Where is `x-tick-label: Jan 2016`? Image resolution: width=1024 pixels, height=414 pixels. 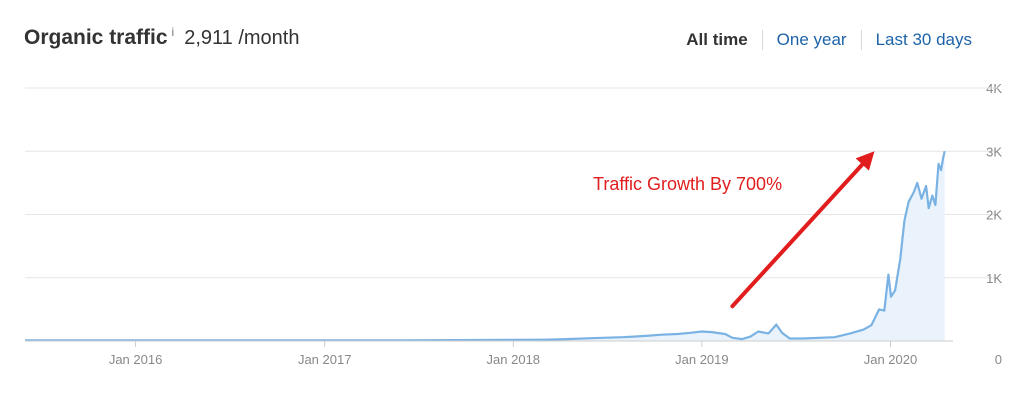 x-tick-label: Jan 2016 is located at coordinates (136, 359).